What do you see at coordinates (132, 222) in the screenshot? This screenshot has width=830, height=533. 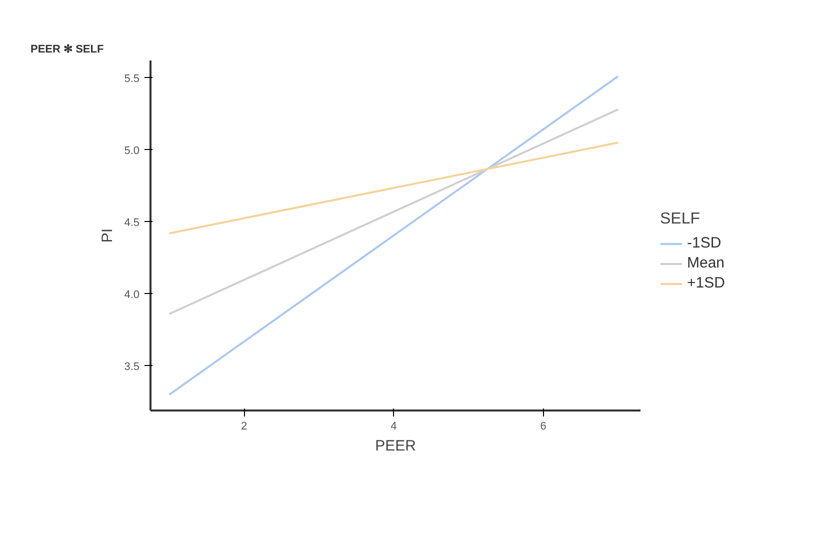 I see `y-tick-label: 4.5` at bounding box center [132, 222].